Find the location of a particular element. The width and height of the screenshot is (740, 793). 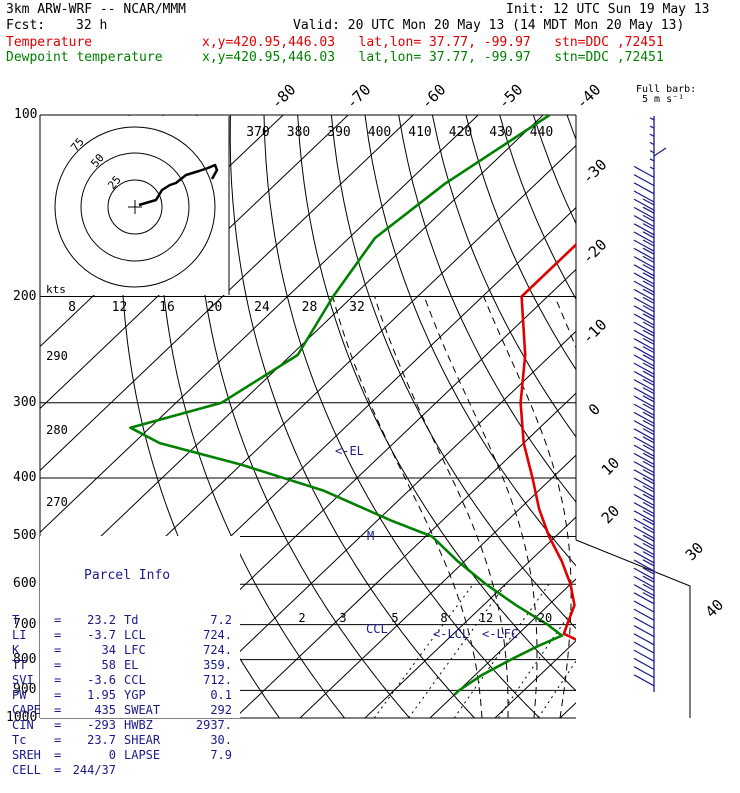

theta-label: 400 is located at coordinates (379, 132).